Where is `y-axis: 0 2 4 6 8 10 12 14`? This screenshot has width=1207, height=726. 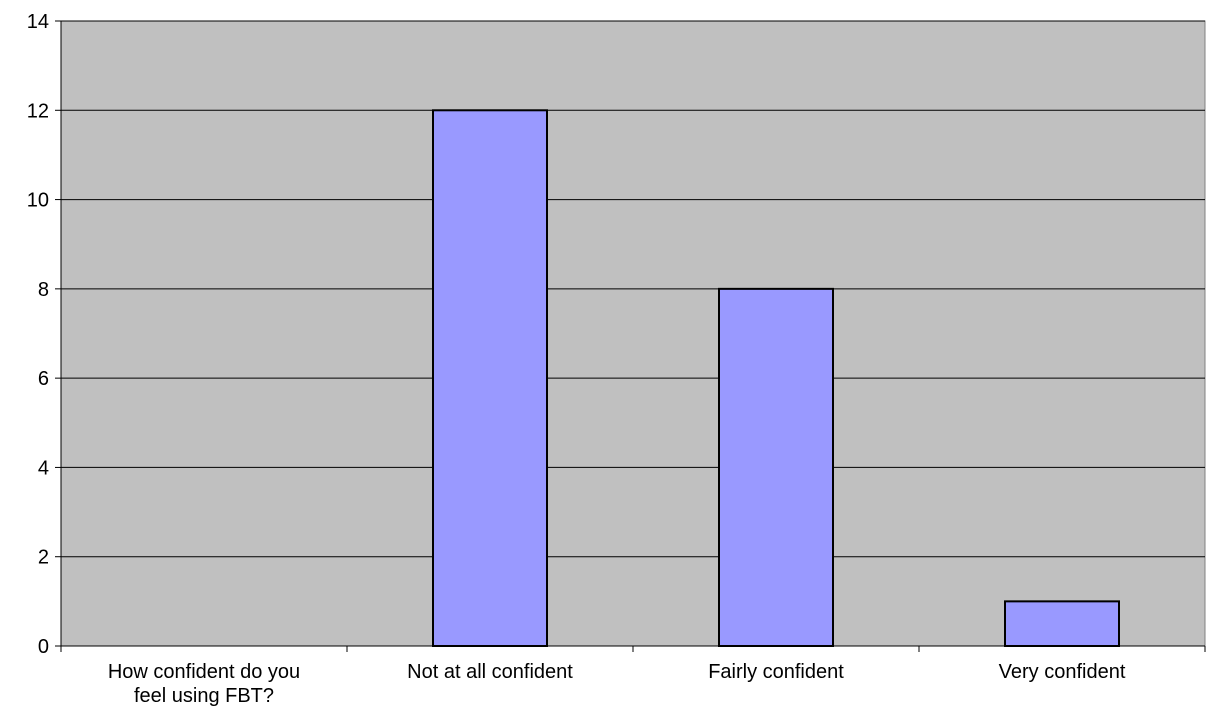 y-axis: 0 2 4 6 8 10 12 14 is located at coordinates (44, 334).